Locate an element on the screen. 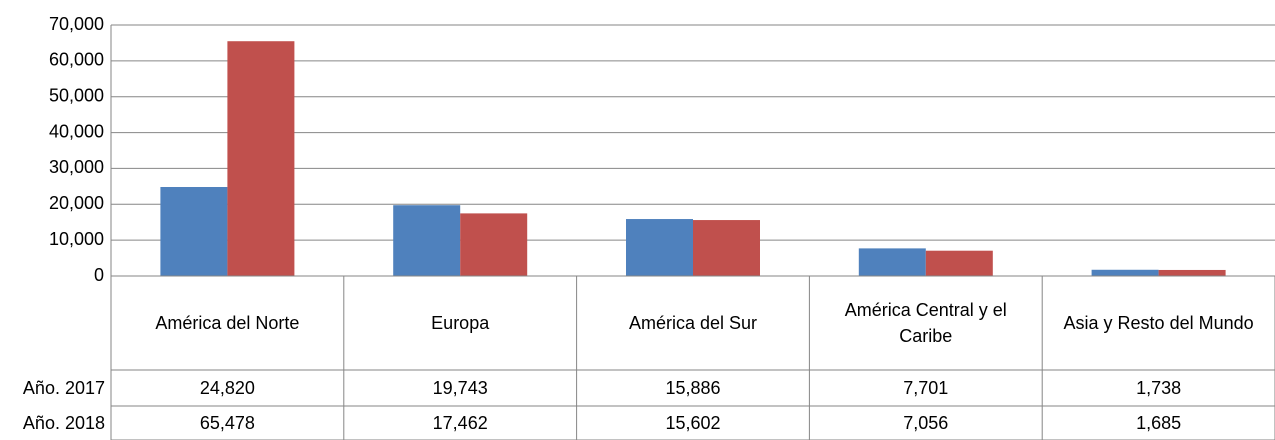 Image resolution: width=1275 pixels, height=440 pixels. y-tick-label: 40,000 is located at coordinates (76, 131).